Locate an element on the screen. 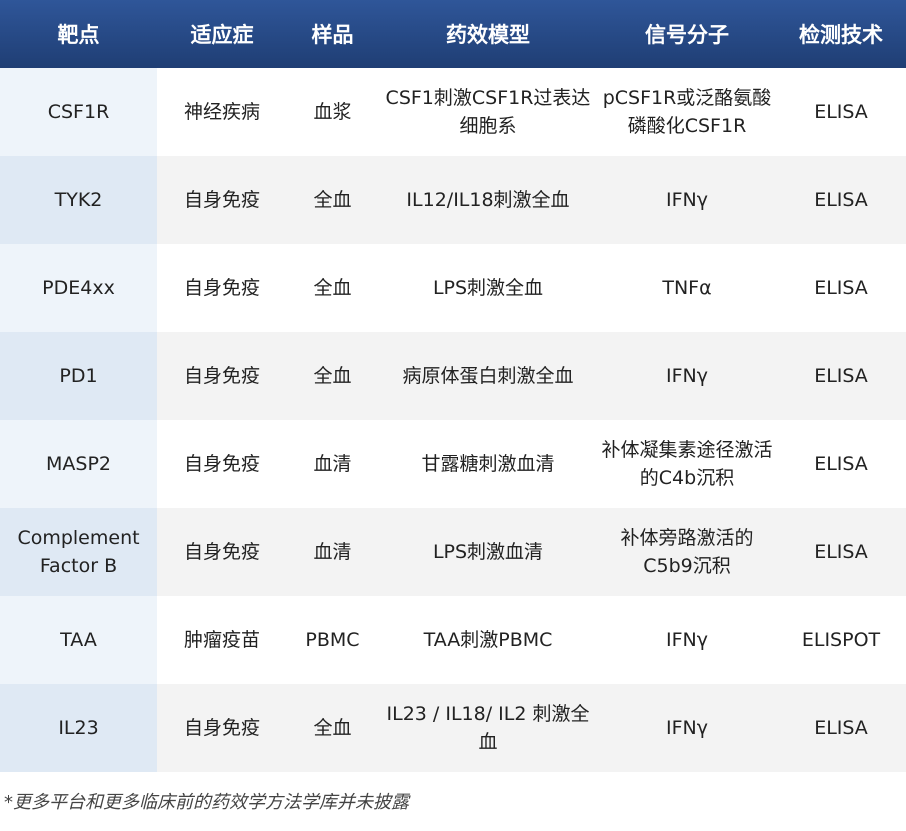  table-row: TAA 肿瘤疫苗 PBMC TAA刺激PBMC IFNγ ELISPOT is located at coordinates (453, 640).